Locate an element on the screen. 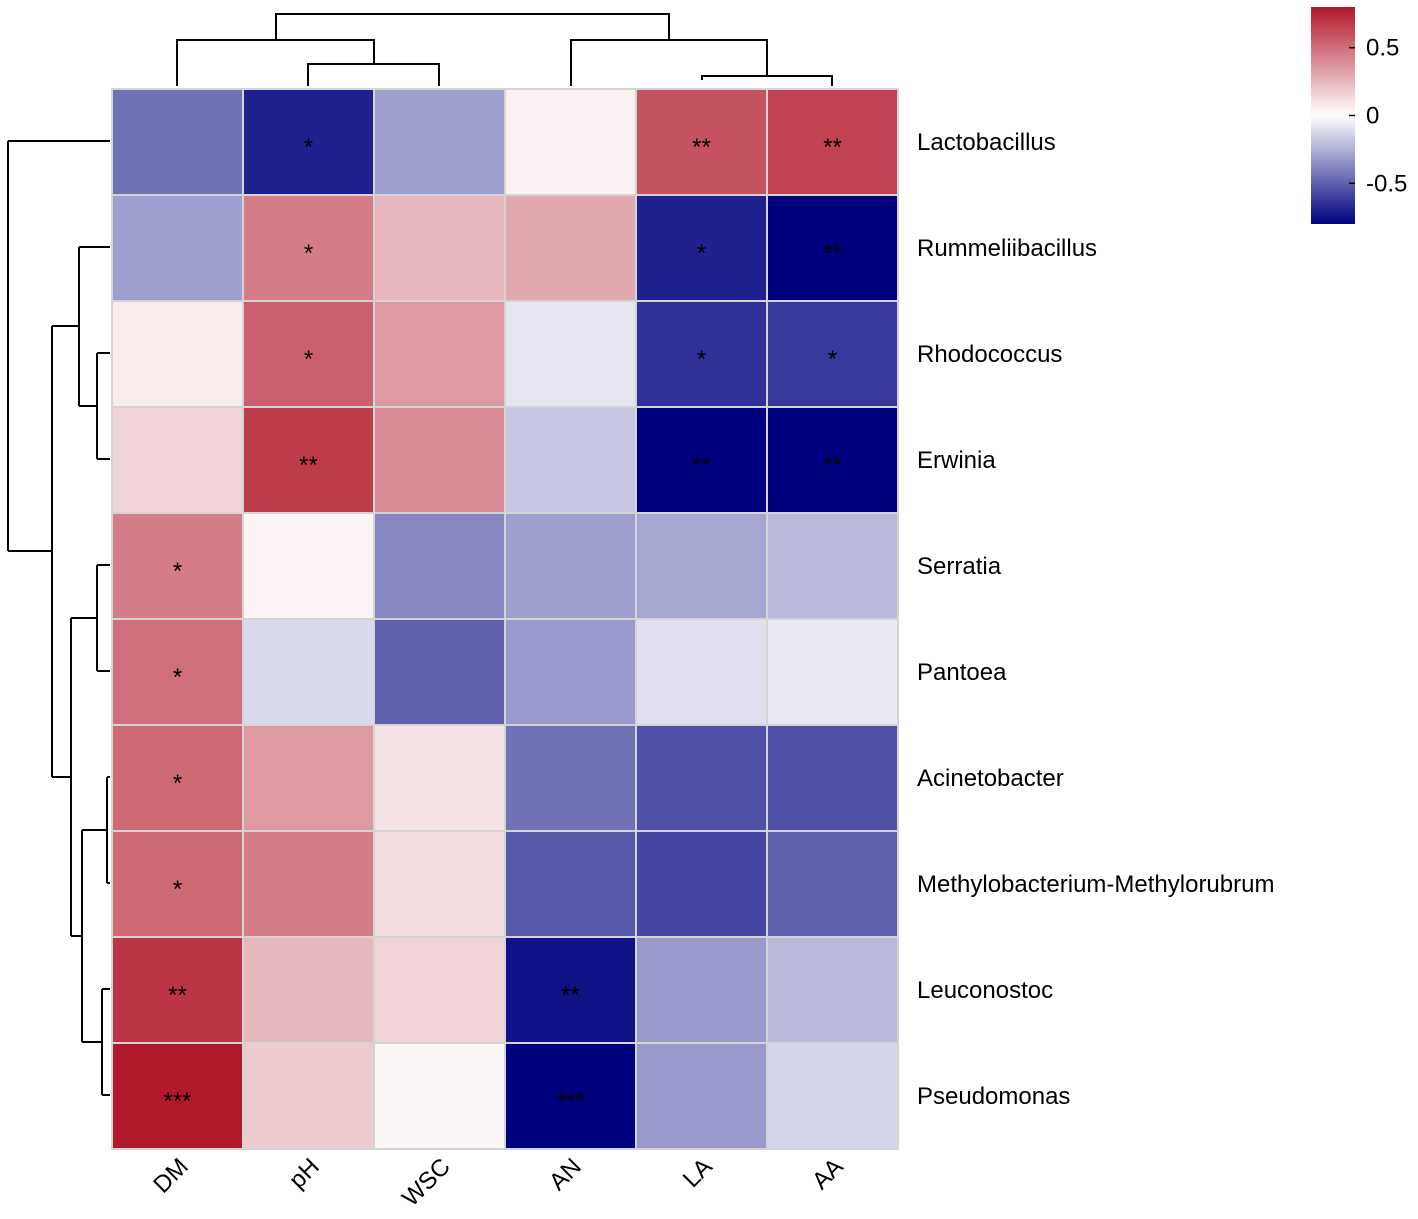 The height and width of the screenshot is (1219, 1418). column-label: LA is located at coordinates (698, 1173).